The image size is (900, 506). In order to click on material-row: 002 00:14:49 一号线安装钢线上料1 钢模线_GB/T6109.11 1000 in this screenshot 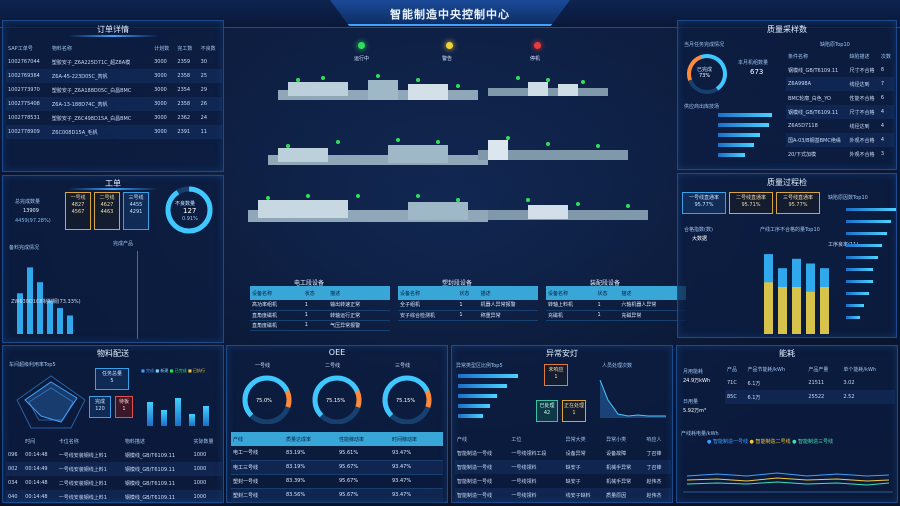, I will do `click(114, 469)`.